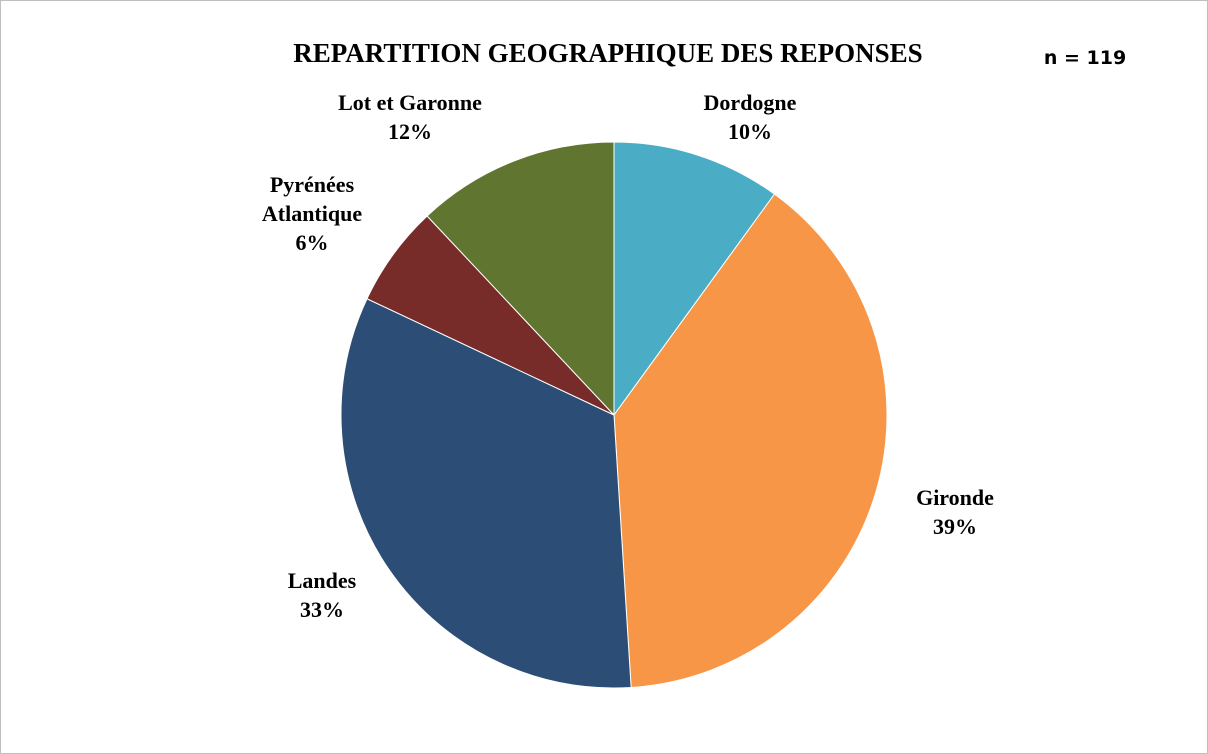 The width and height of the screenshot is (1208, 754). I want to click on slice-label: Landes, so click(322, 580).